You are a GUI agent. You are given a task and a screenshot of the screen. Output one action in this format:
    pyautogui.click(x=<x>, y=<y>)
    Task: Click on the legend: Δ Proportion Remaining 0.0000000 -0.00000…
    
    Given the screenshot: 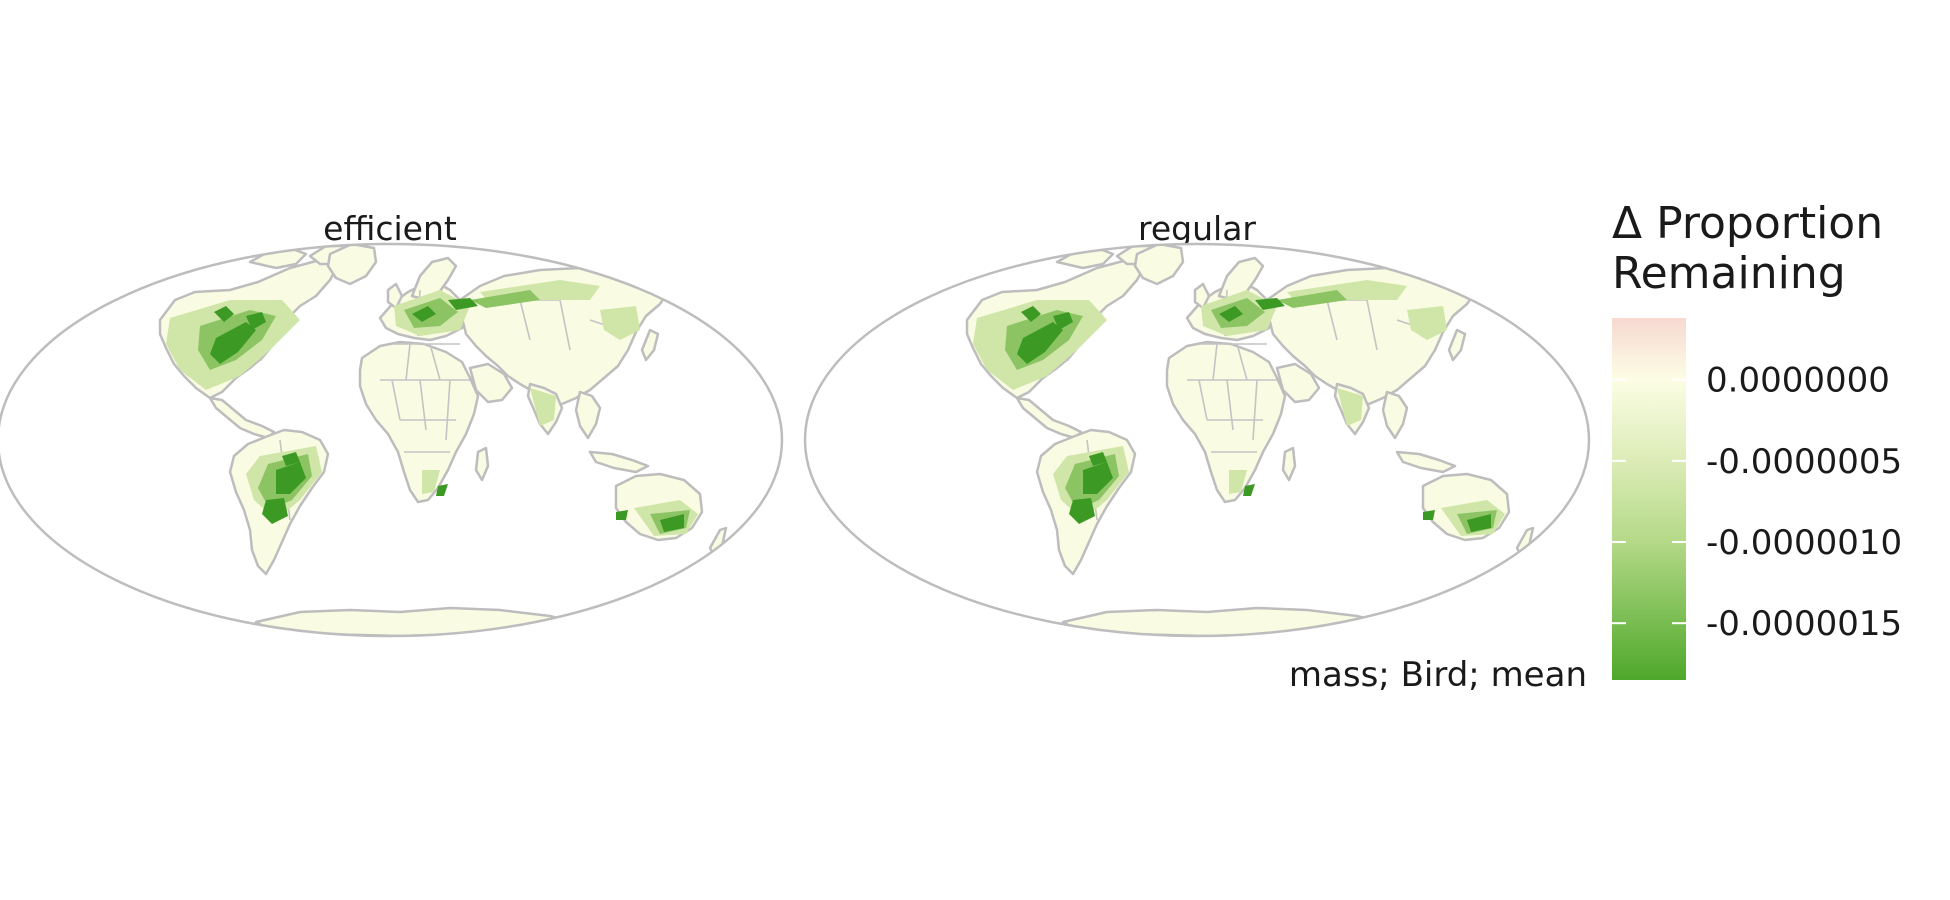 What is the action you would take?
    pyautogui.click(x=1757, y=439)
    